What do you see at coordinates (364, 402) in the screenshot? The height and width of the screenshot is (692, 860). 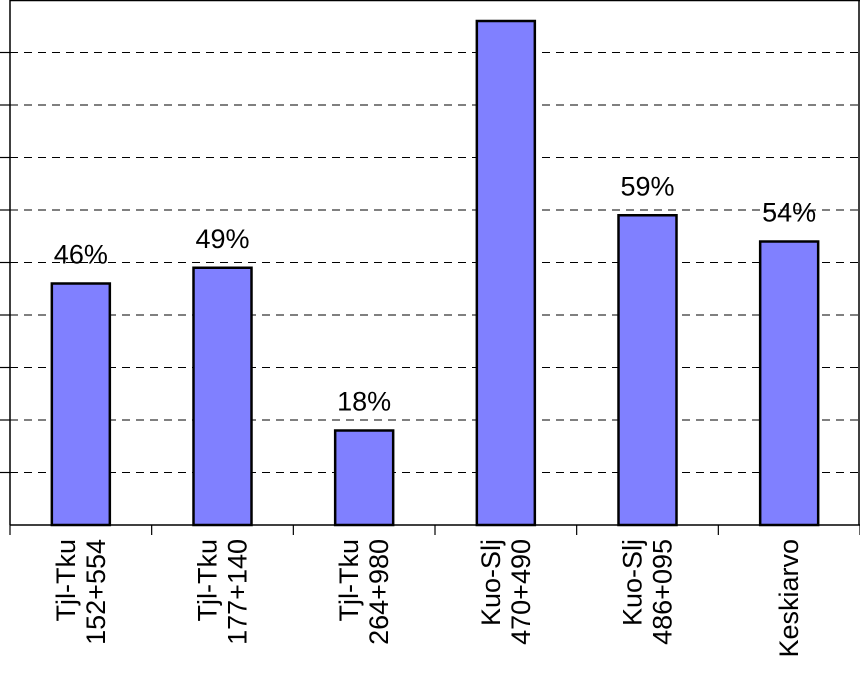 I see `data-label: 18%` at bounding box center [364, 402].